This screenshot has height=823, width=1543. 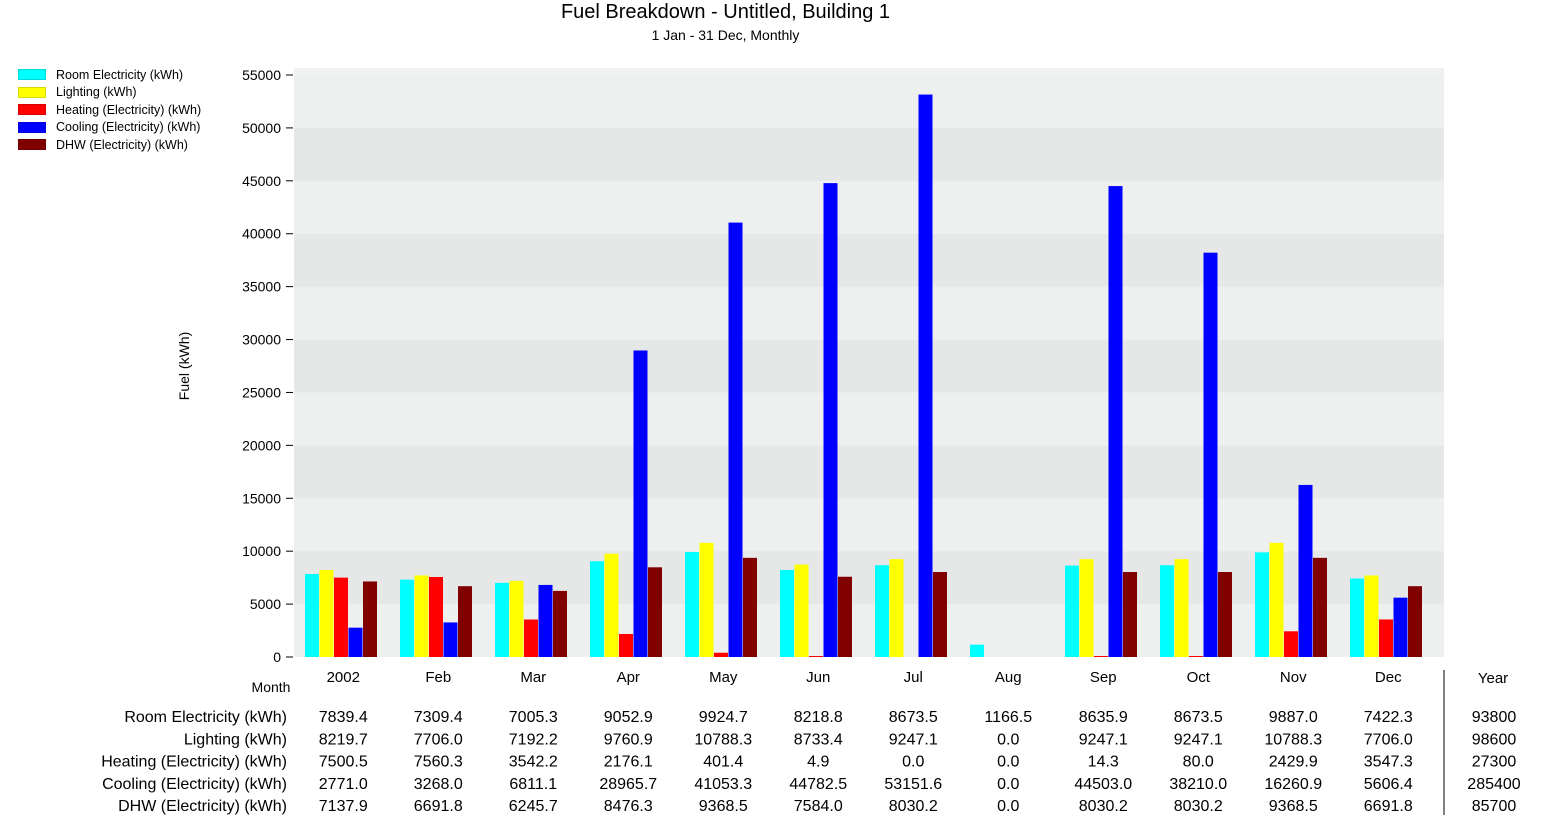 What do you see at coordinates (1167, 611) in the screenshot?
I see `bar-room-electricity-oct` at bounding box center [1167, 611].